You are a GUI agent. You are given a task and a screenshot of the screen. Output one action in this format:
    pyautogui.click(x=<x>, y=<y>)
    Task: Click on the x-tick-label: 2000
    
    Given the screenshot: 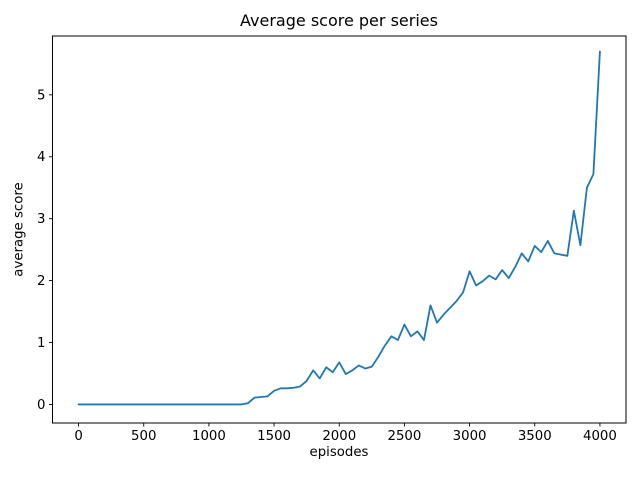 What is the action you would take?
    pyautogui.click(x=339, y=436)
    